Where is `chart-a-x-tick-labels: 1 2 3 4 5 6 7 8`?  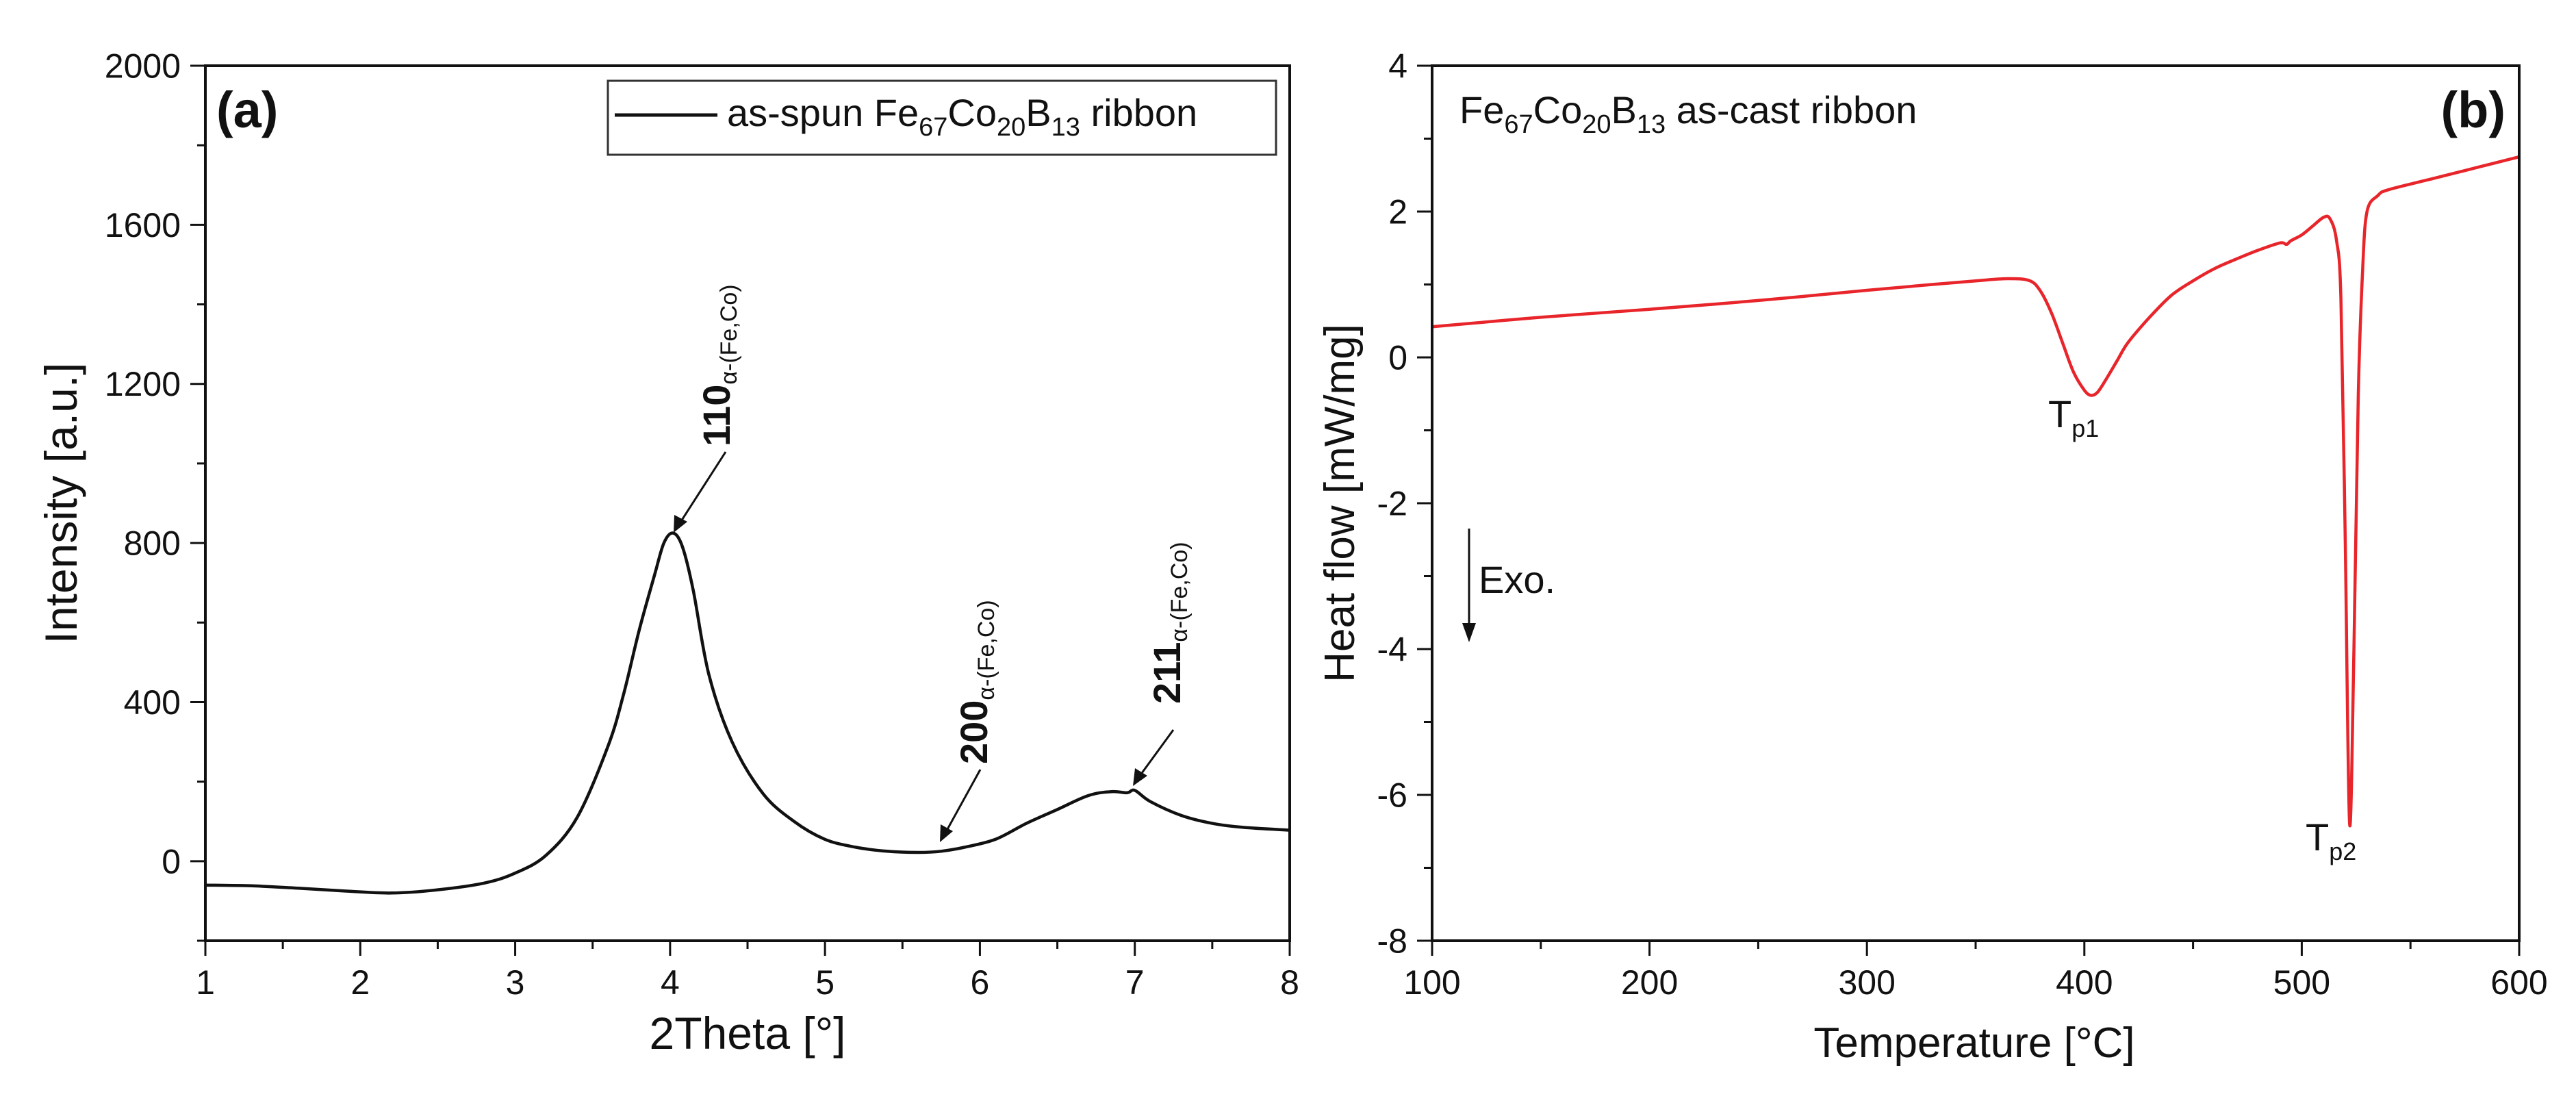 chart-a-x-tick-labels: 1 2 3 4 5 6 7 8 is located at coordinates (748, 983).